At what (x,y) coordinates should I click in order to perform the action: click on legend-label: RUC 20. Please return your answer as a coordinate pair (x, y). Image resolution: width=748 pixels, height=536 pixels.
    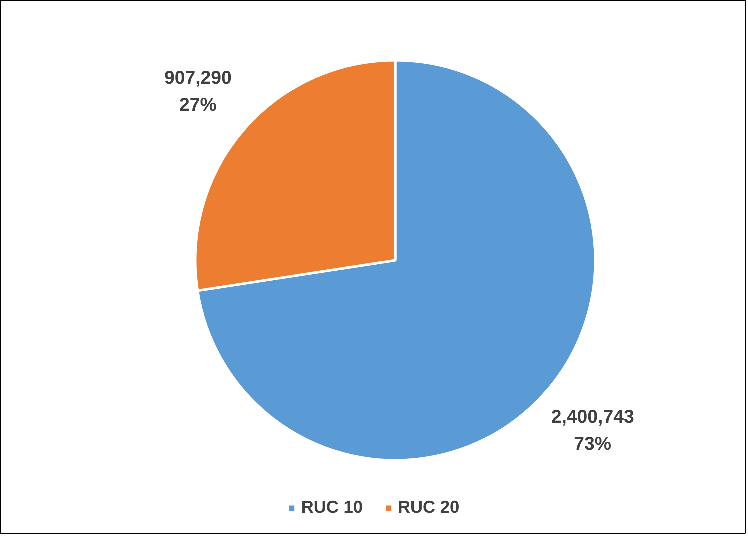
    Looking at the image, I should click on (429, 507).